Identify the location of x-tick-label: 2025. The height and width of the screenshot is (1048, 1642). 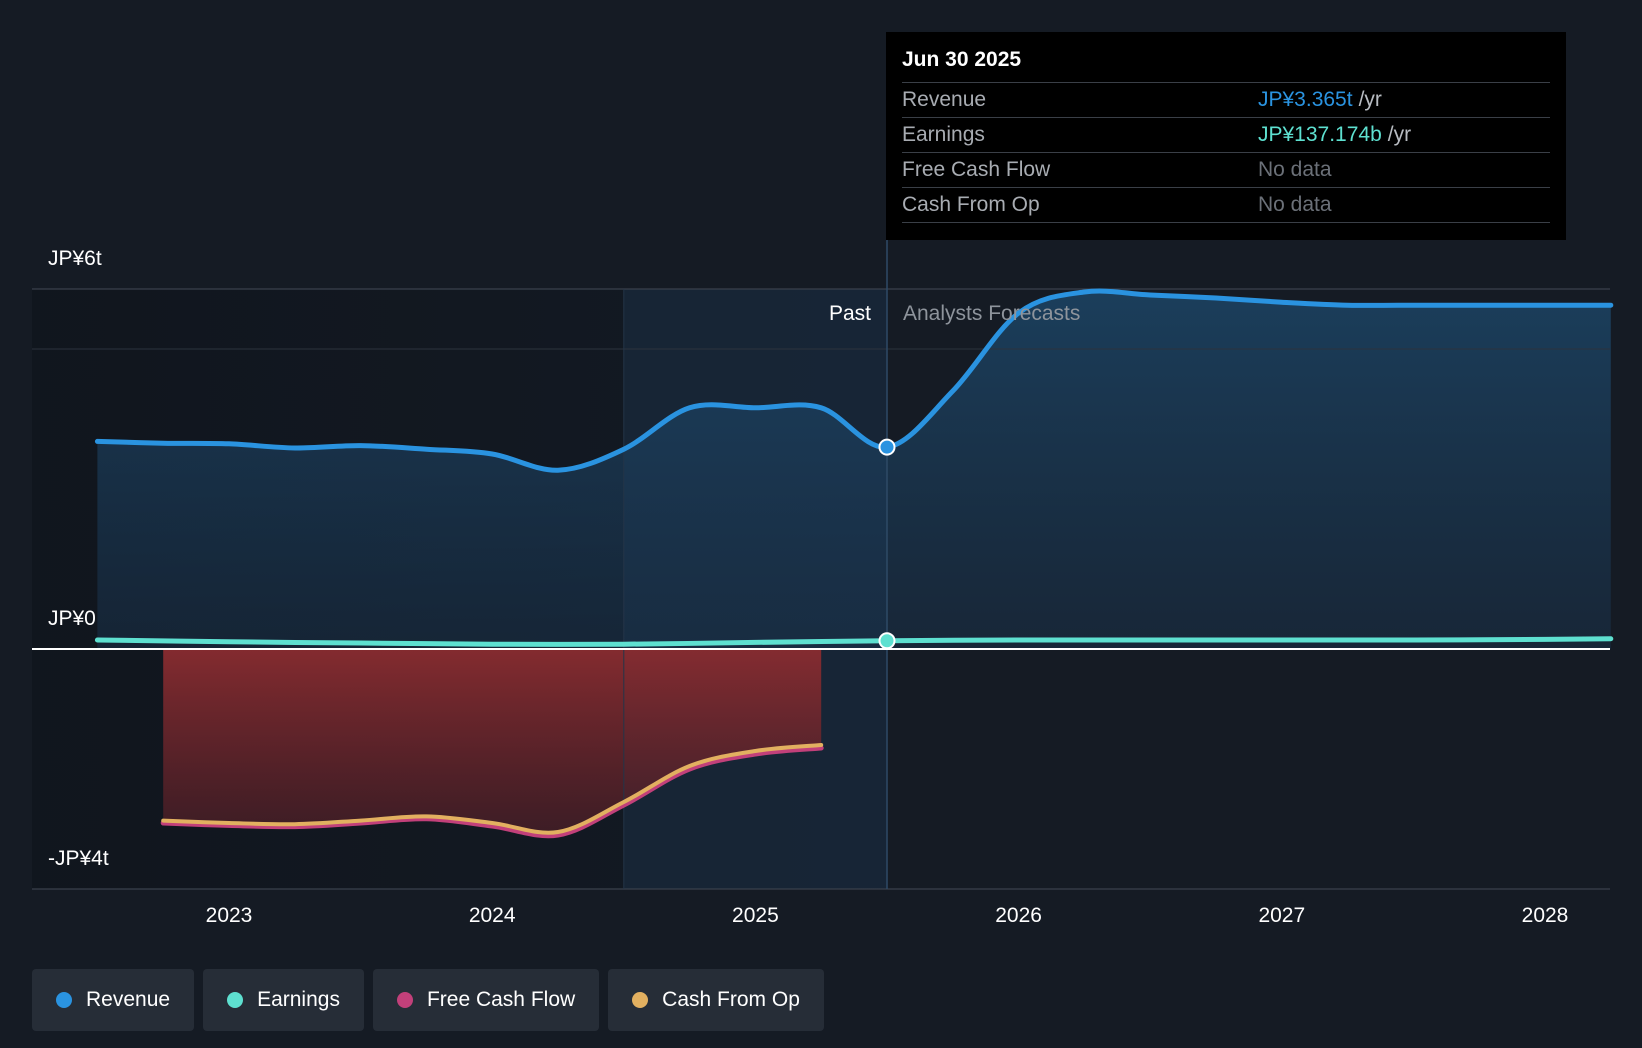
(755, 915).